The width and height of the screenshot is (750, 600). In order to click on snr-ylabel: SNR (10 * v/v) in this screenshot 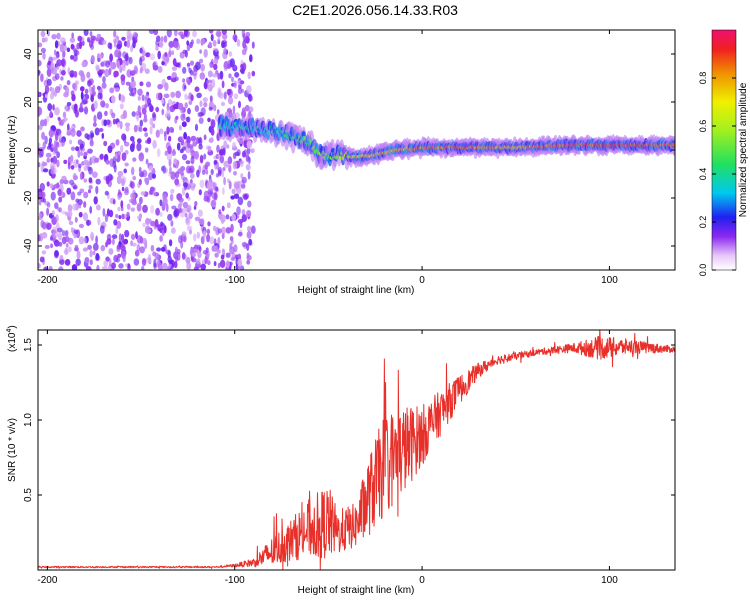, I will do `click(12, 450)`.